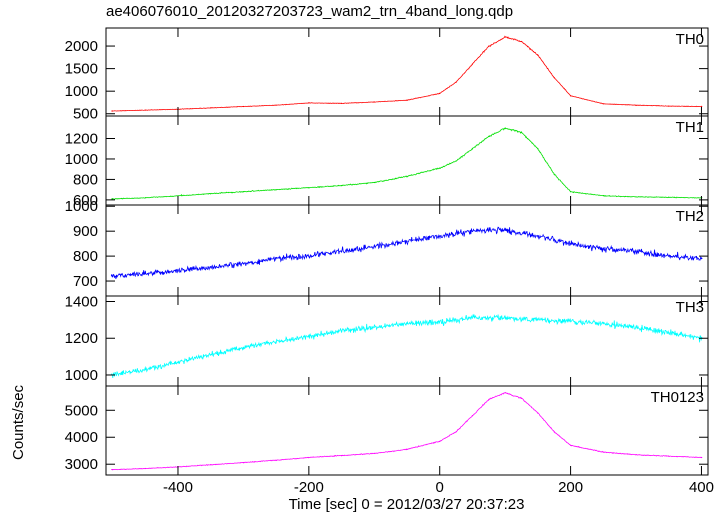 This screenshot has width=723, height=516. I want to click on y-tick-label: 800, so click(85, 179).